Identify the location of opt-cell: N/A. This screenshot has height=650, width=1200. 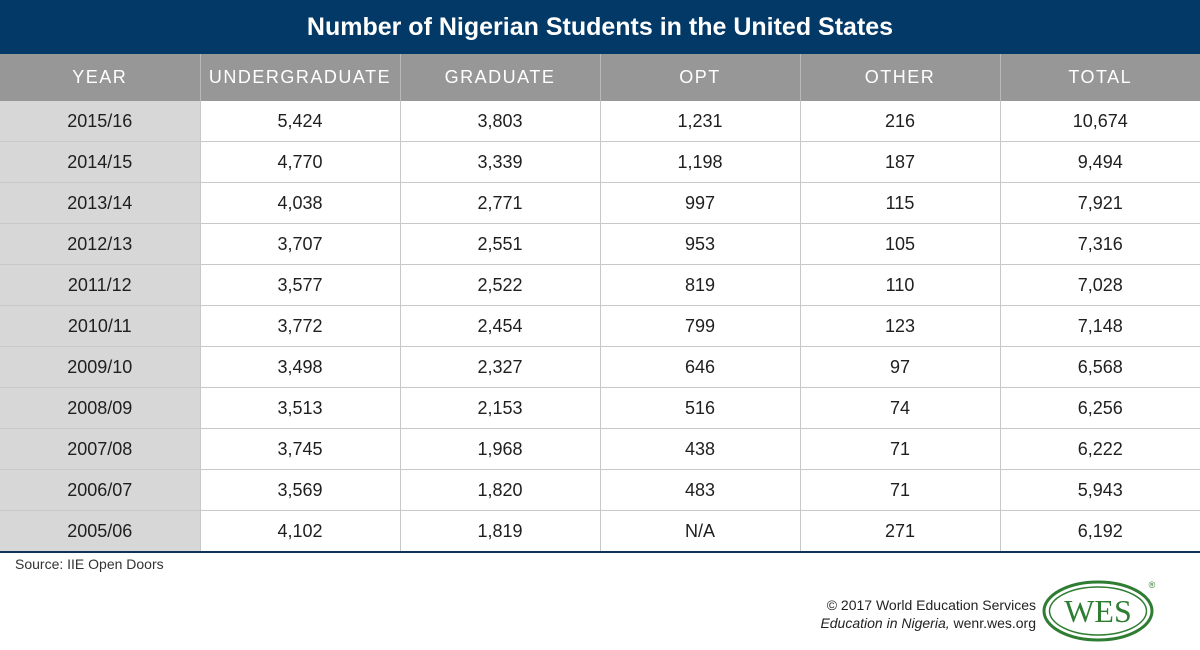
(700, 531).